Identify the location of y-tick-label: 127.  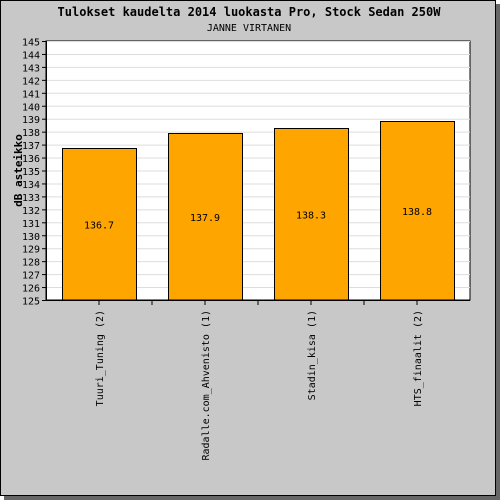
(31, 276).